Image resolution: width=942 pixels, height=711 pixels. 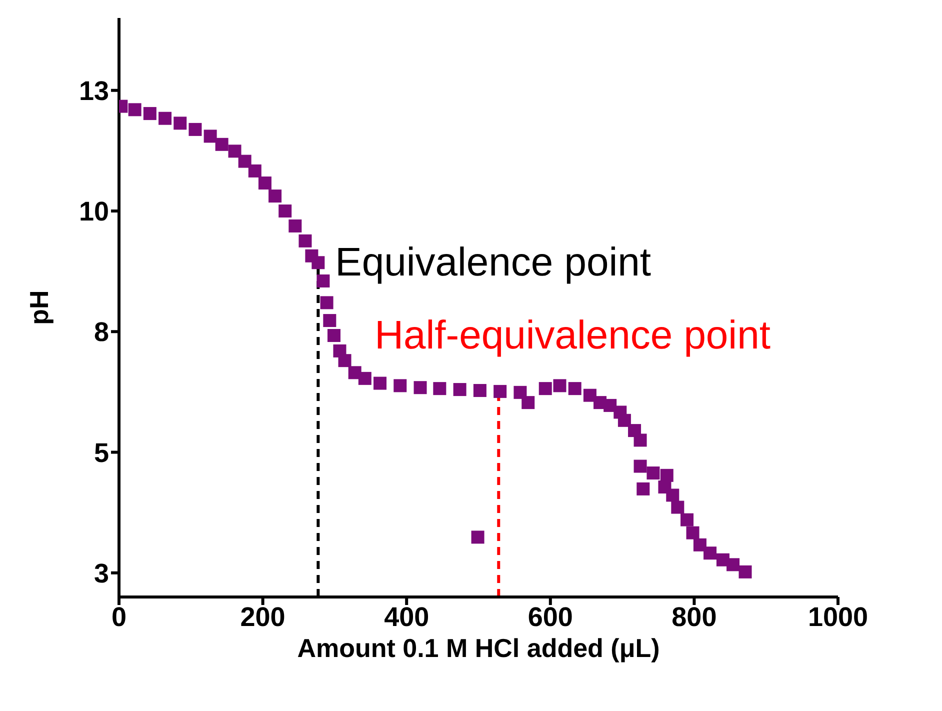 What do you see at coordinates (101, 332) in the screenshot?
I see `y-tick-label: 8` at bounding box center [101, 332].